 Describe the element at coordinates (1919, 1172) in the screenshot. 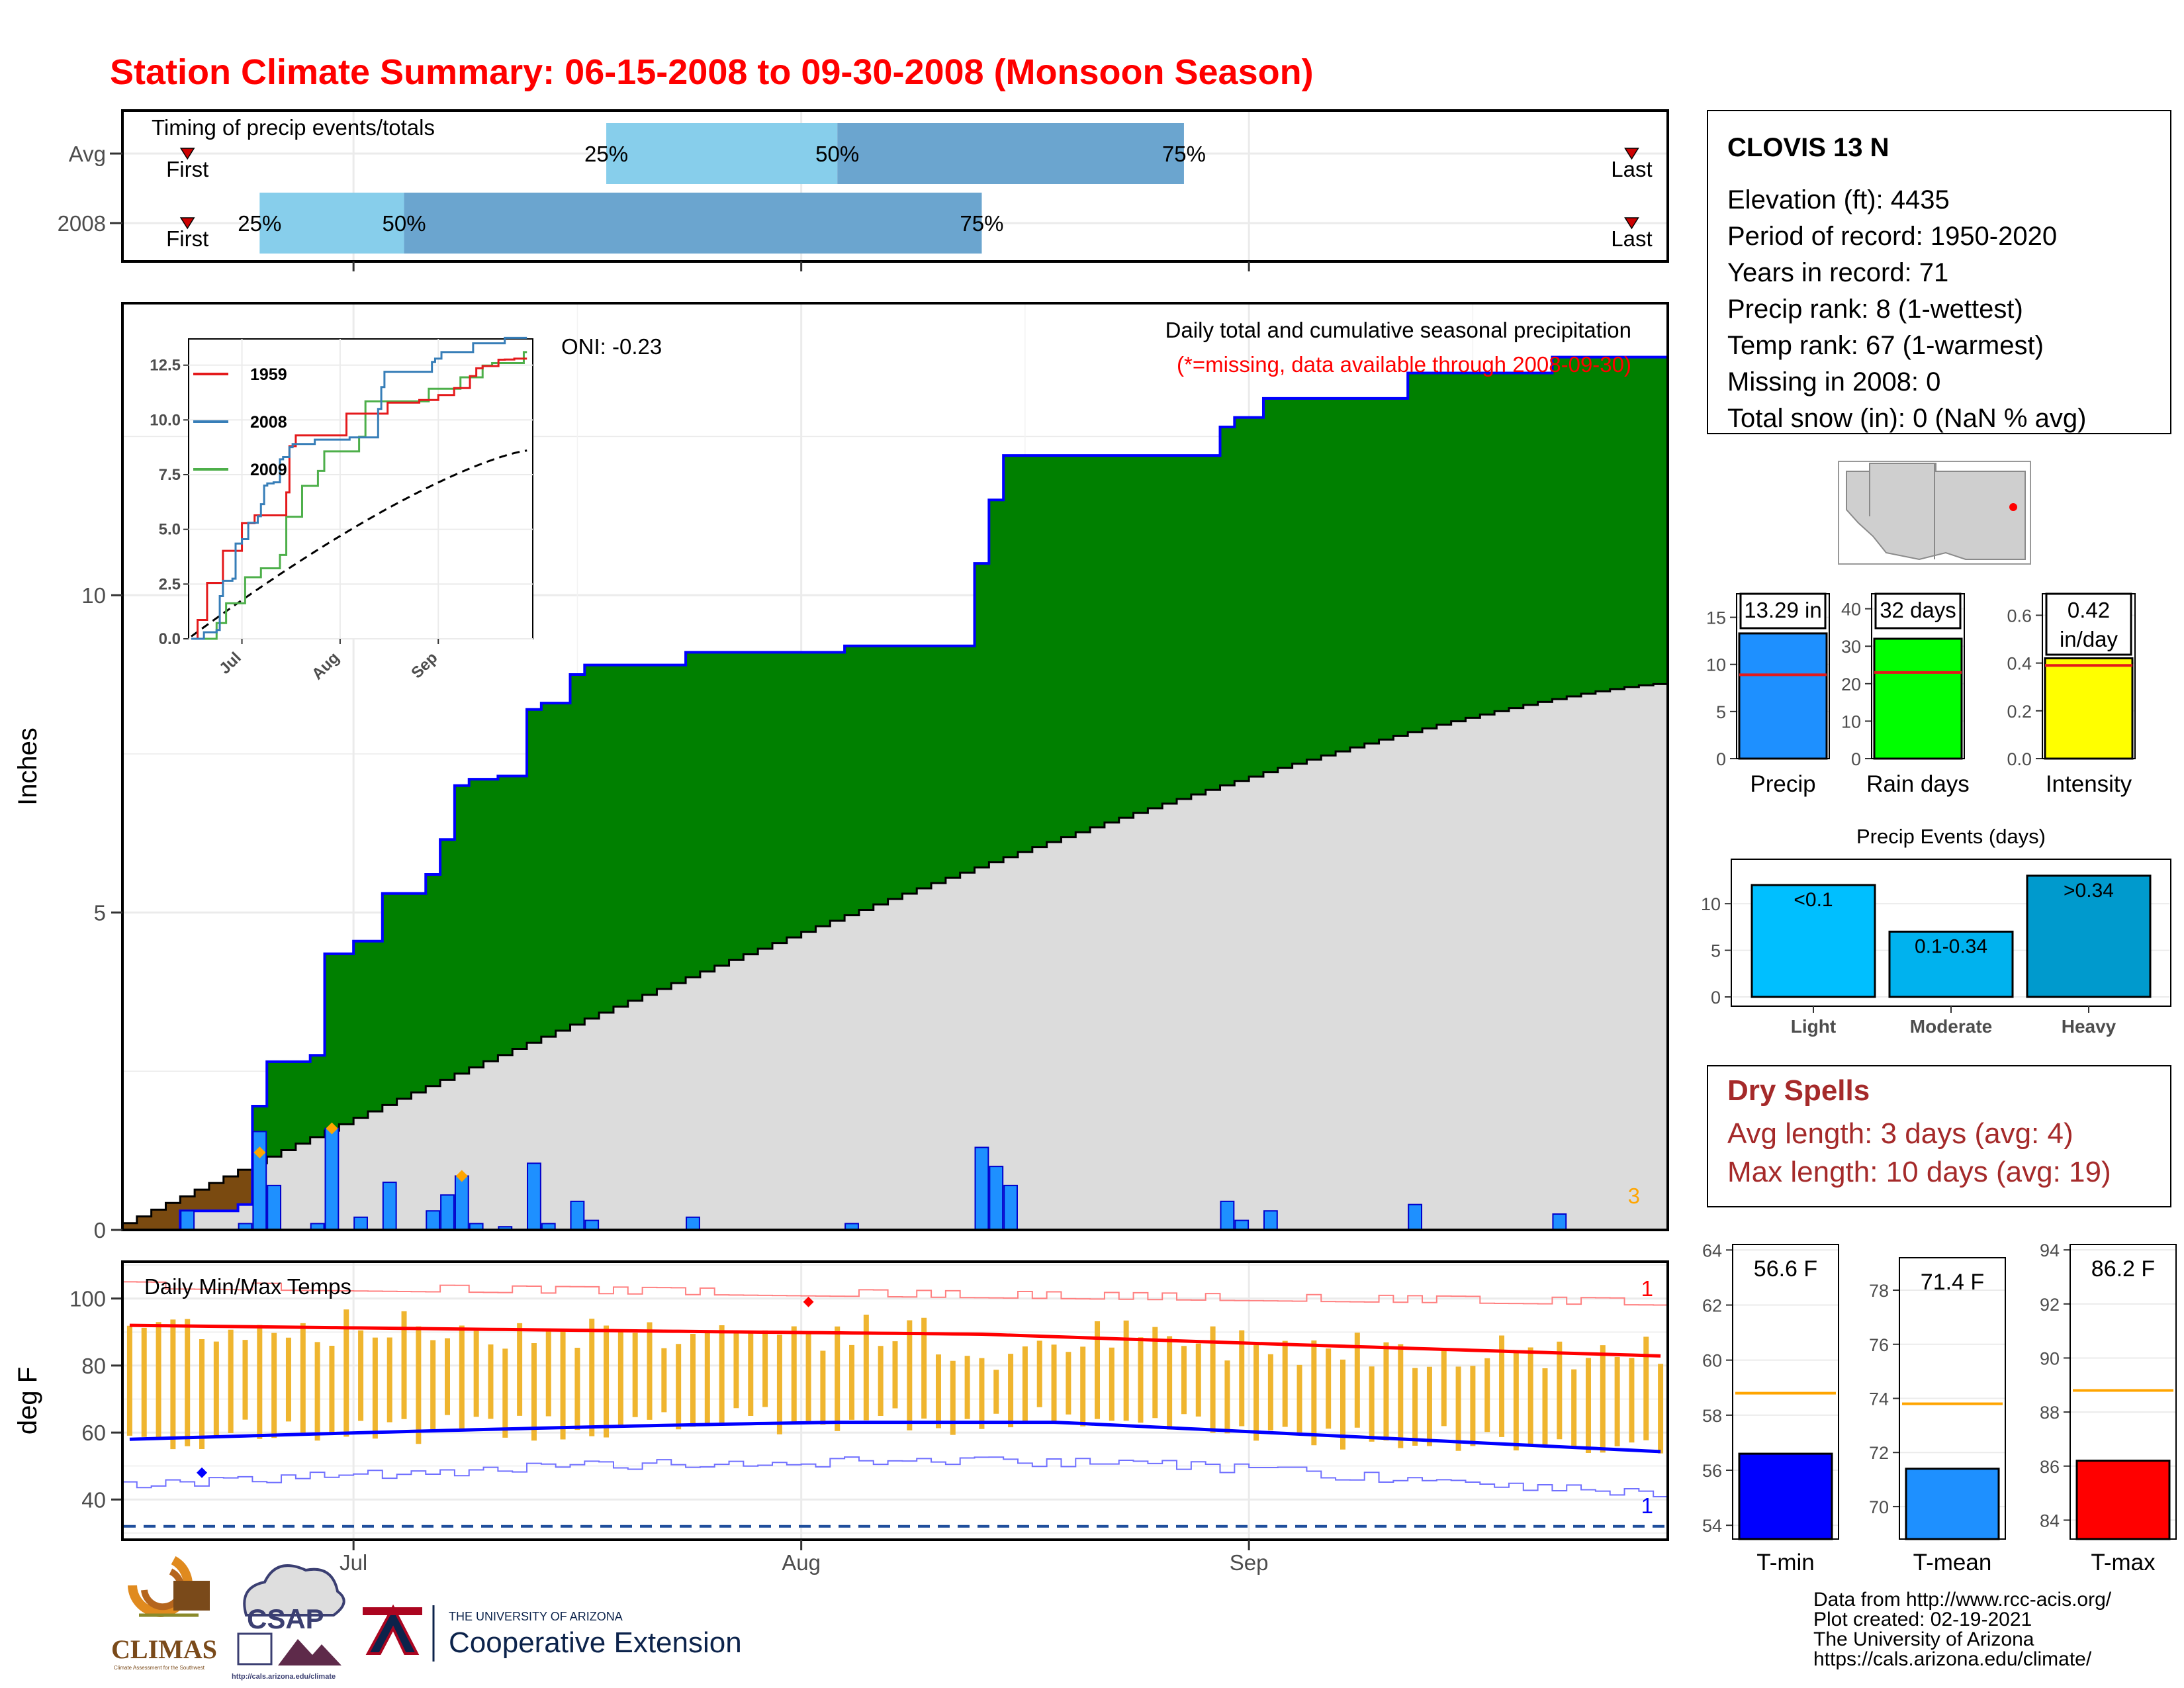

I see `dry-spells-max: Max length: 10 days (avg: 19)` at that location.